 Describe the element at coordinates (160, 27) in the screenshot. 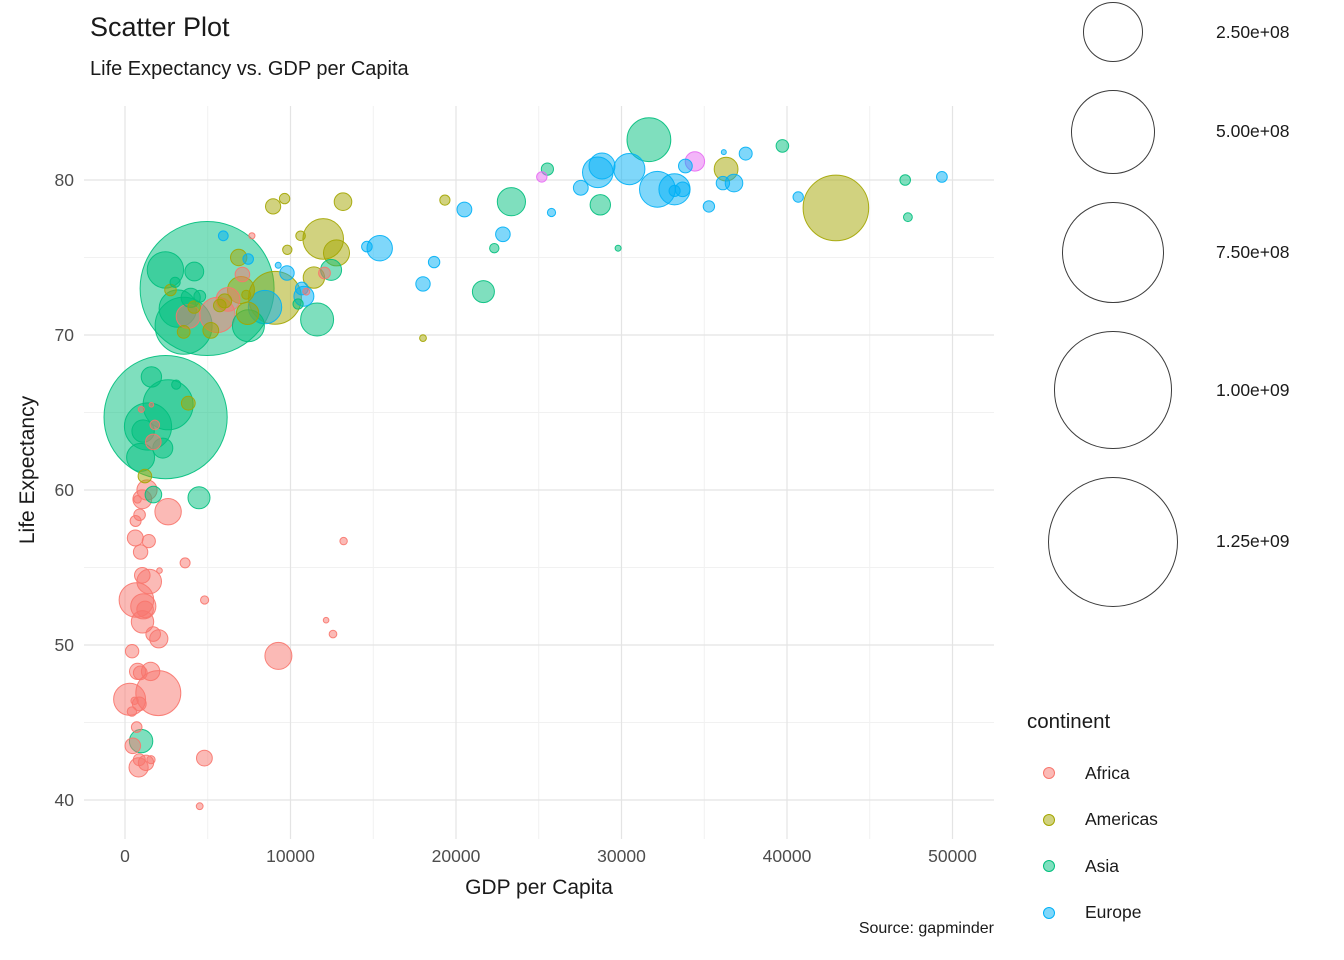

I see `chart-title: Scatter Plot` at that location.